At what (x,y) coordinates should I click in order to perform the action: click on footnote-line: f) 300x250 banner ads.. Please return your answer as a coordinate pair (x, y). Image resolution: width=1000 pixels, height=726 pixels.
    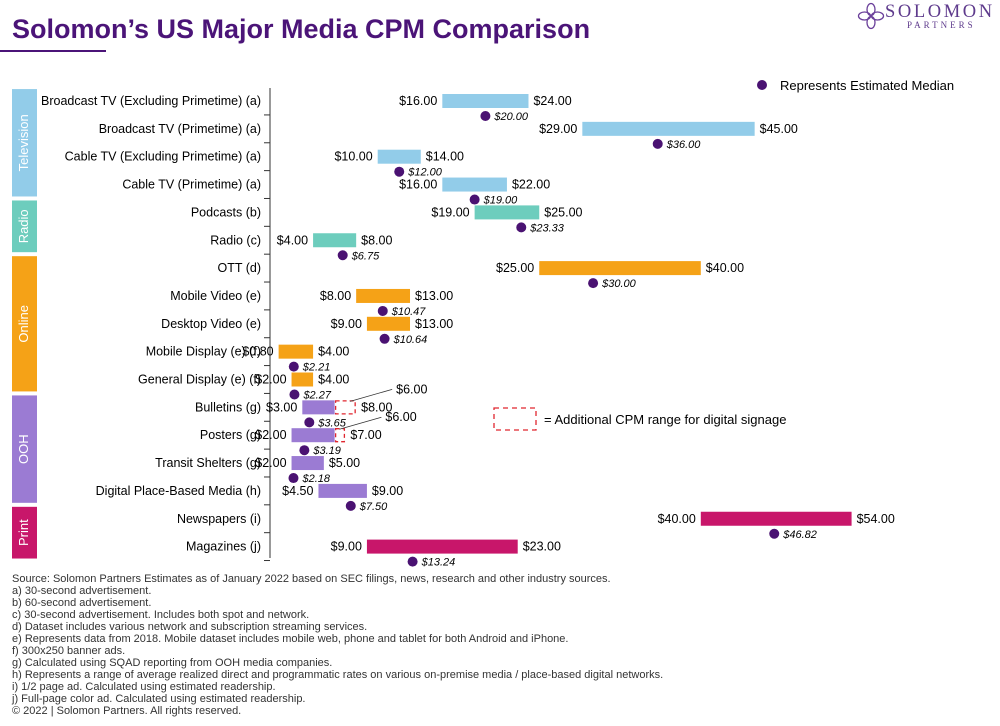
    Looking at the image, I should click on (69, 651).